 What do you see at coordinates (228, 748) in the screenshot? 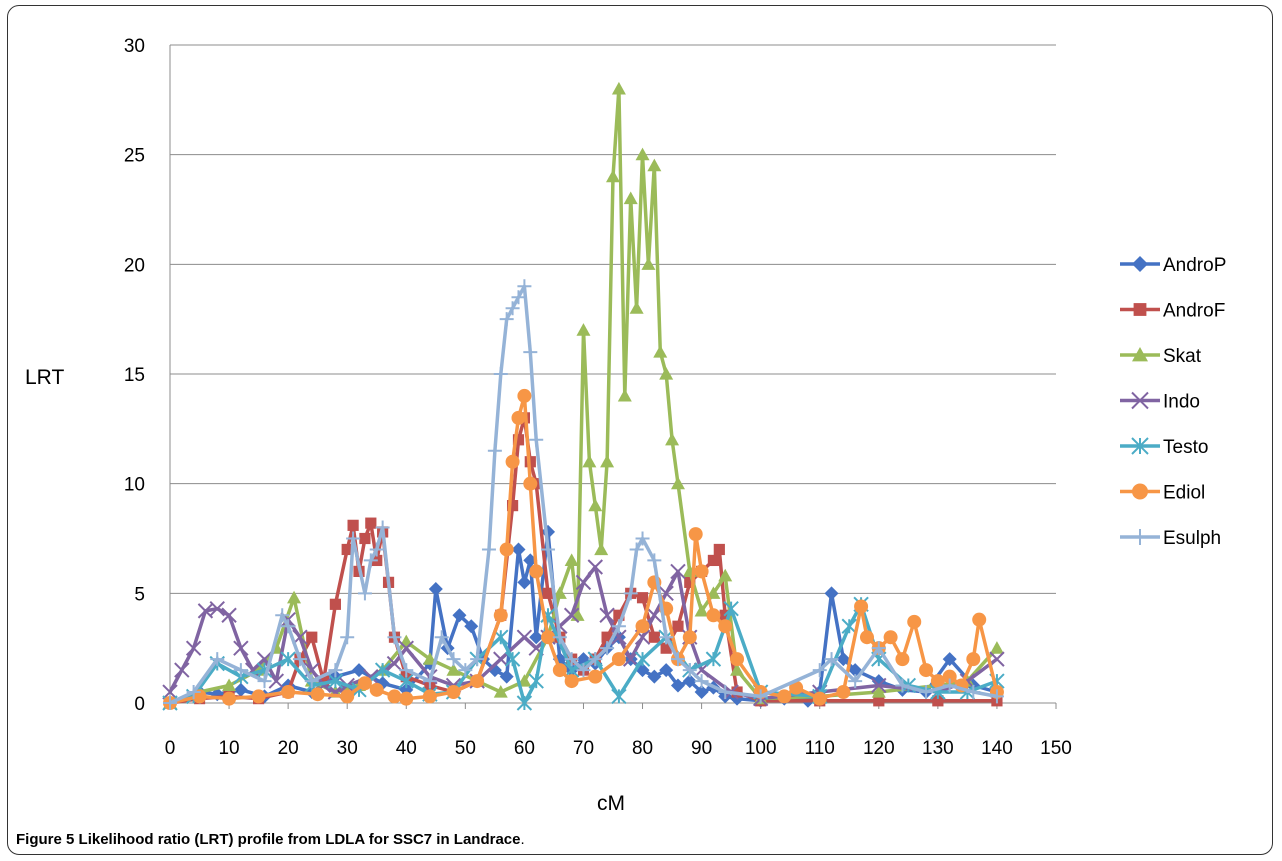
I see `x-tick-label: 10` at bounding box center [228, 748].